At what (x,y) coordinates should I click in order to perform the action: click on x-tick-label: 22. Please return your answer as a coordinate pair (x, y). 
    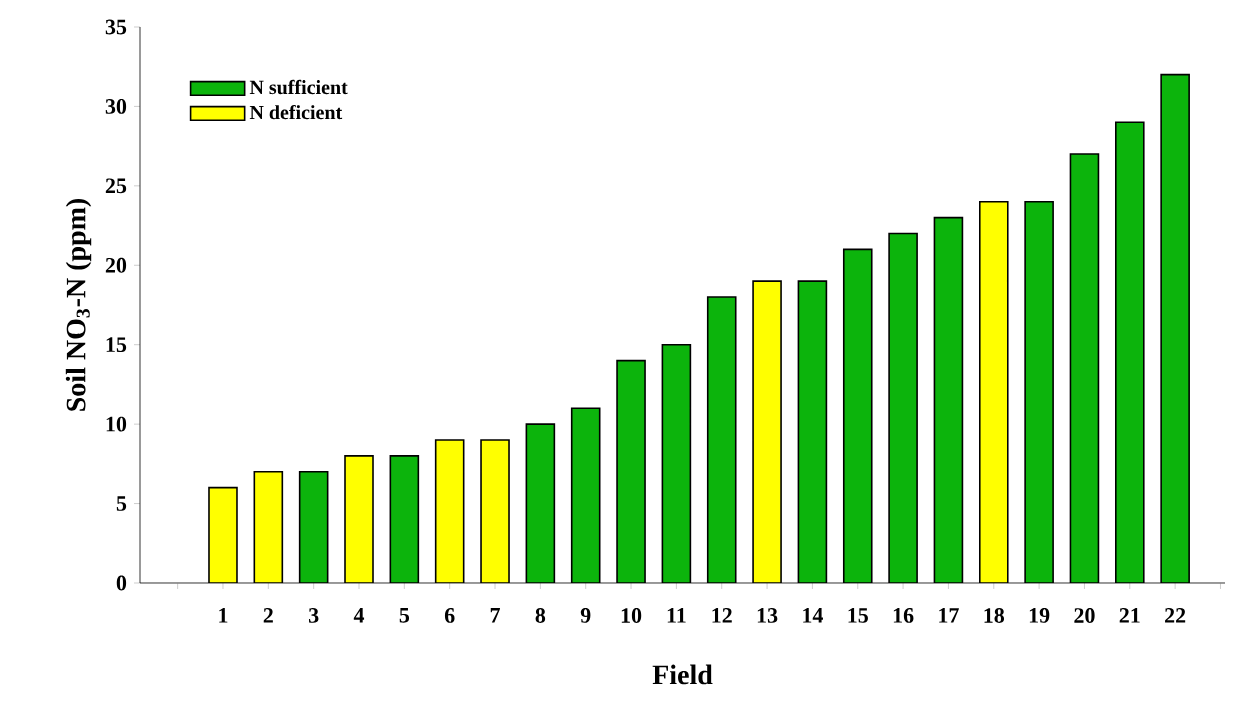
    Looking at the image, I should click on (1175, 615).